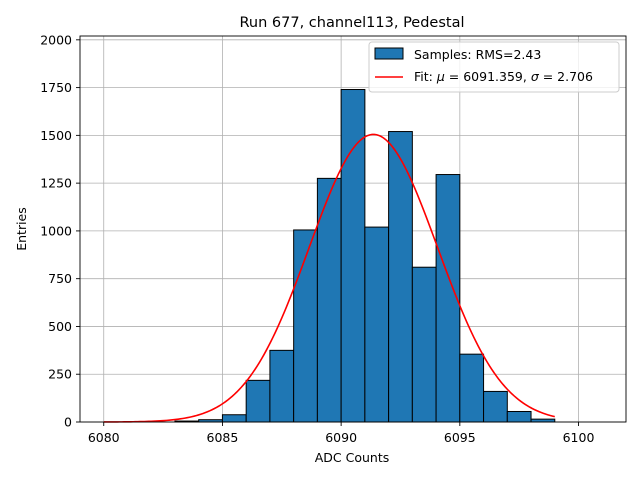 Image resolution: width=640 pixels, height=480 pixels. I want to click on legend-fit-label: Fit: μ = 6091.359, σ = 2.706, so click(503, 76).